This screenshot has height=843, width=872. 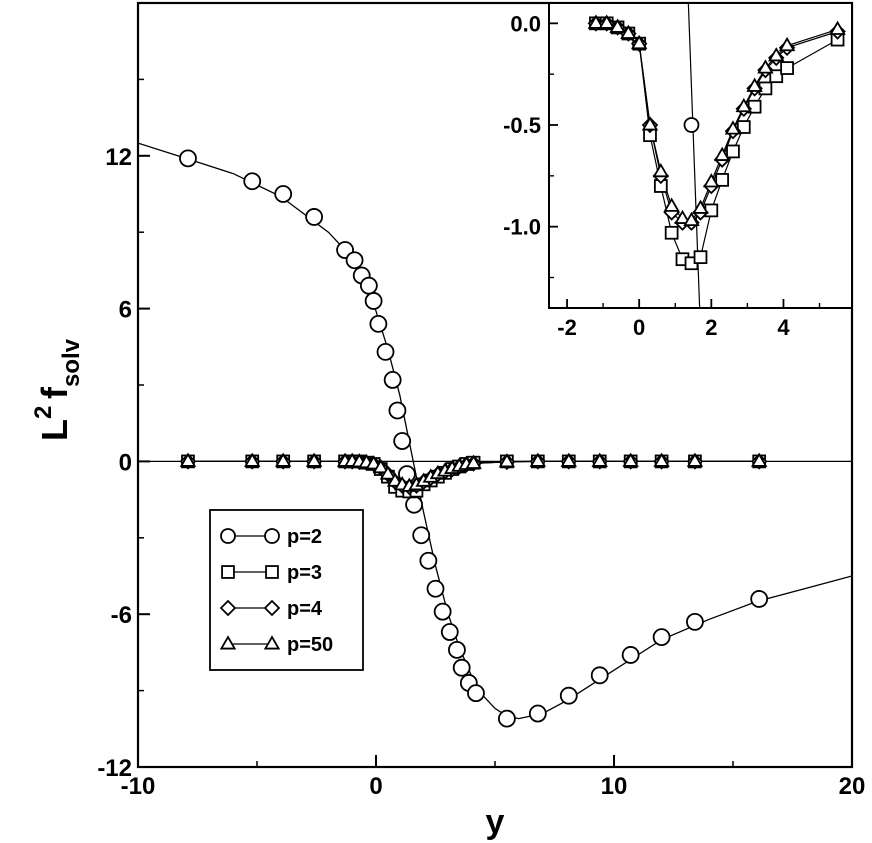 I want to click on y-axis-label-part: L, so click(x=54, y=430).